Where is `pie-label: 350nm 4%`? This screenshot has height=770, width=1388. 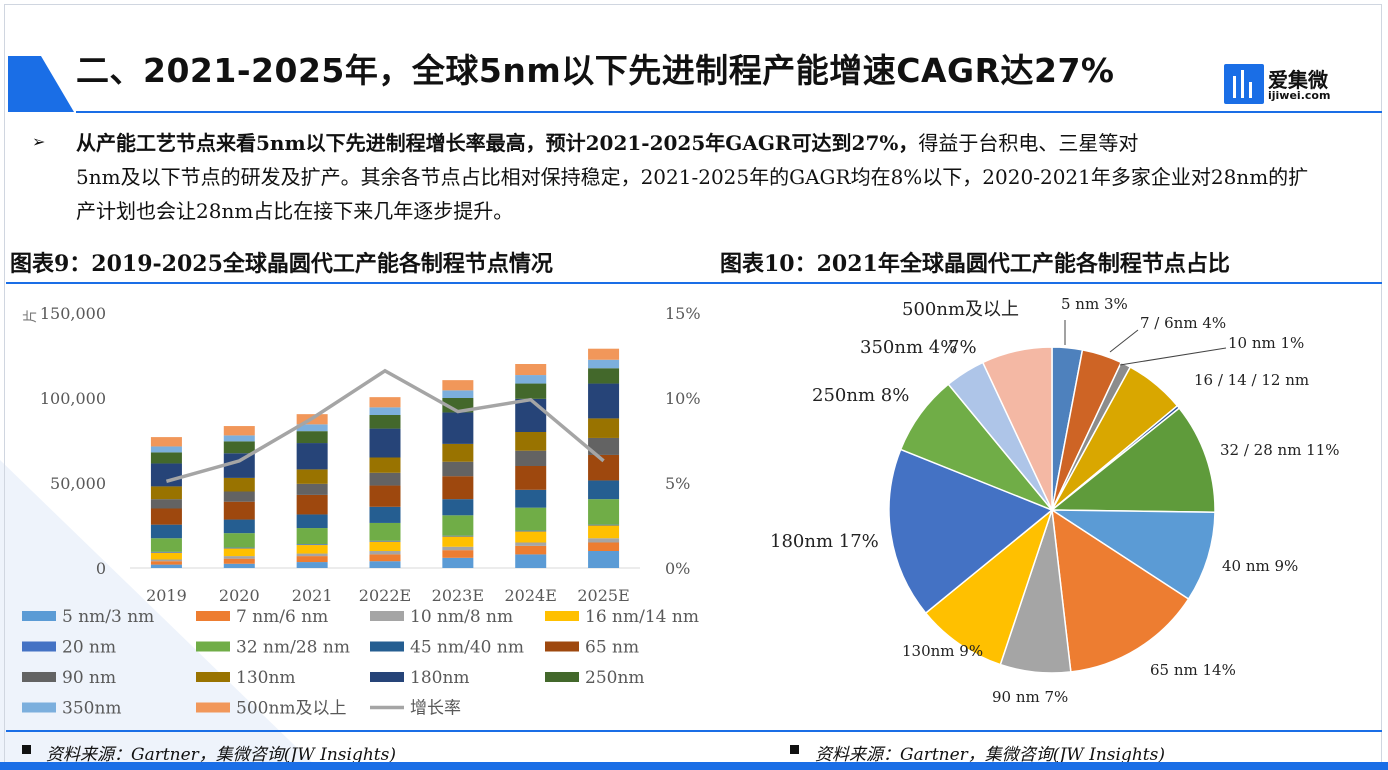
pie-label: 350nm 4% is located at coordinates (908, 347).